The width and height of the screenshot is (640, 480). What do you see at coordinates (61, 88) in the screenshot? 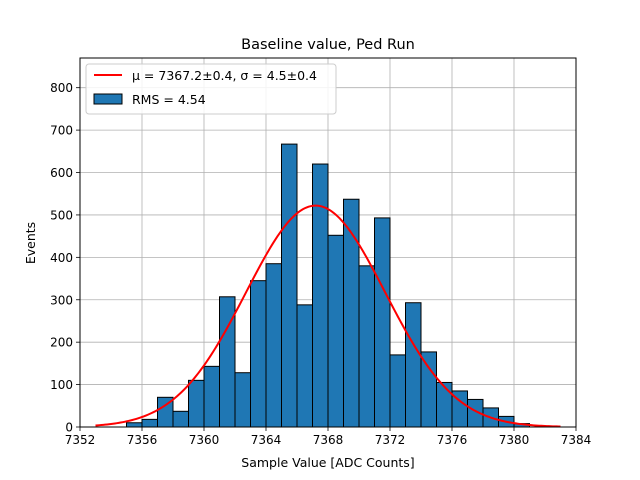
I see `y-tick-label: 800` at bounding box center [61, 88].